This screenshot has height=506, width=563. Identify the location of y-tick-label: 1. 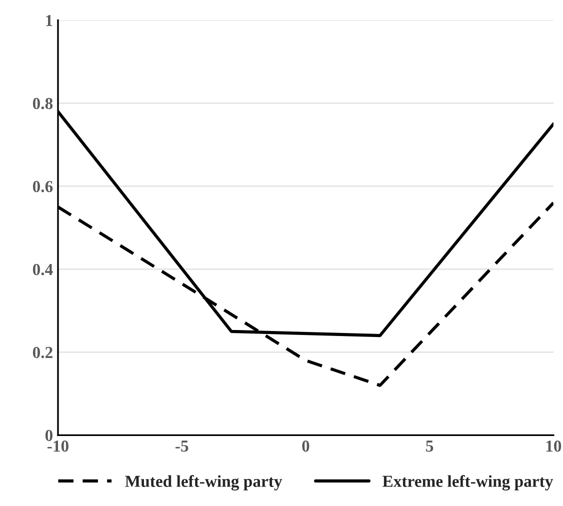
(49, 20).